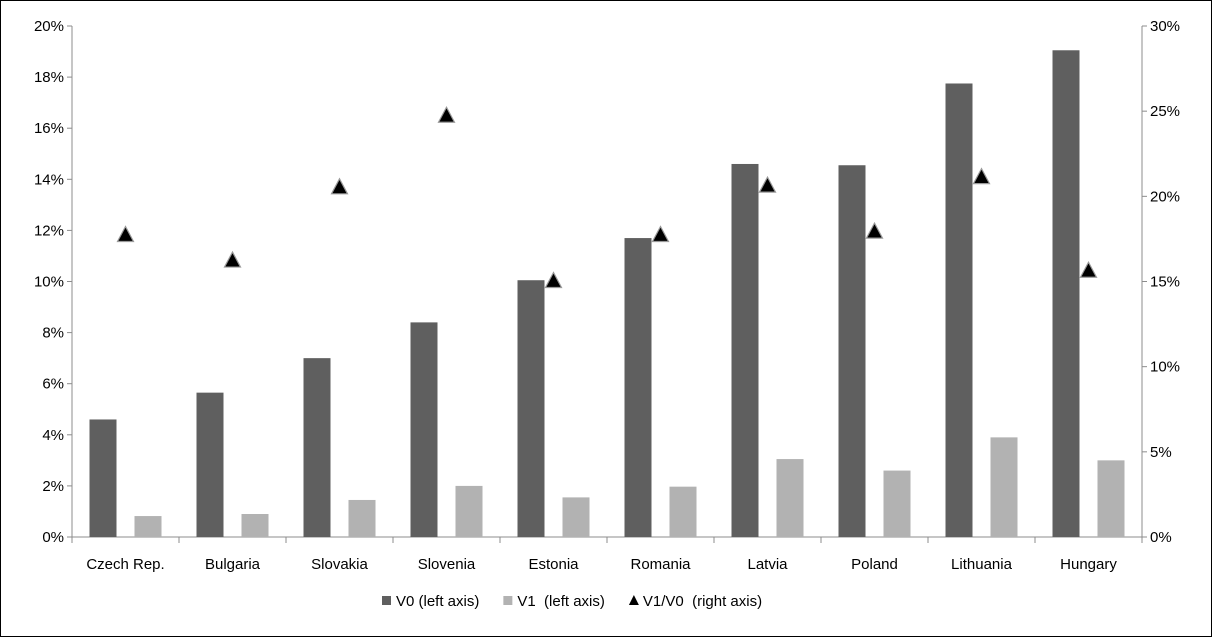 The width and height of the screenshot is (1212, 637). I want to click on bar-v0-slovenia, so click(424, 429).